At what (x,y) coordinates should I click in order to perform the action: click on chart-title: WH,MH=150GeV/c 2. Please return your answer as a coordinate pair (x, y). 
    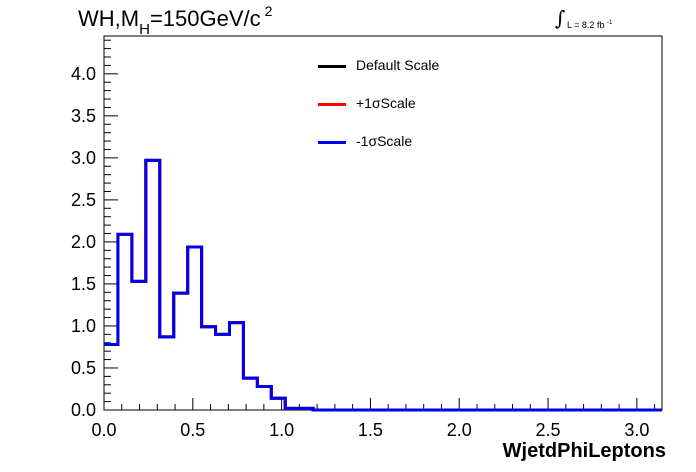
    Looking at the image, I should click on (175, 20).